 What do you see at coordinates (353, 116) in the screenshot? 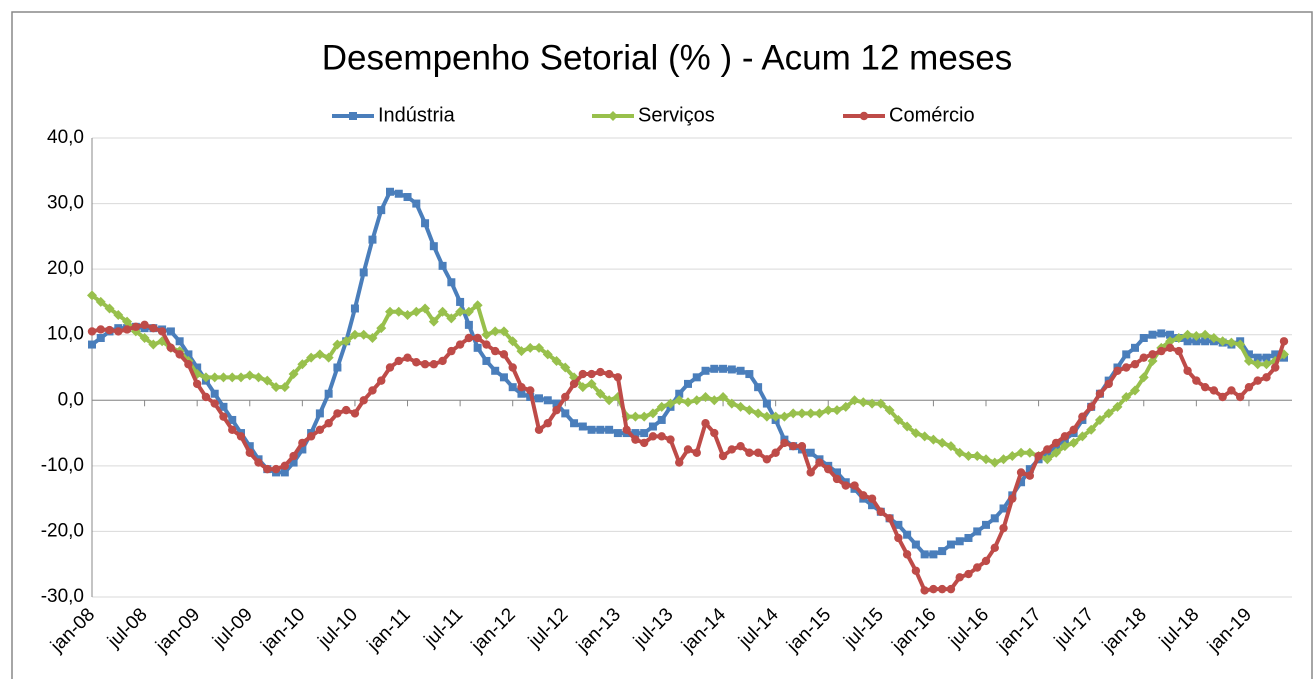
I see `legend-marker` at bounding box center [353, 116].